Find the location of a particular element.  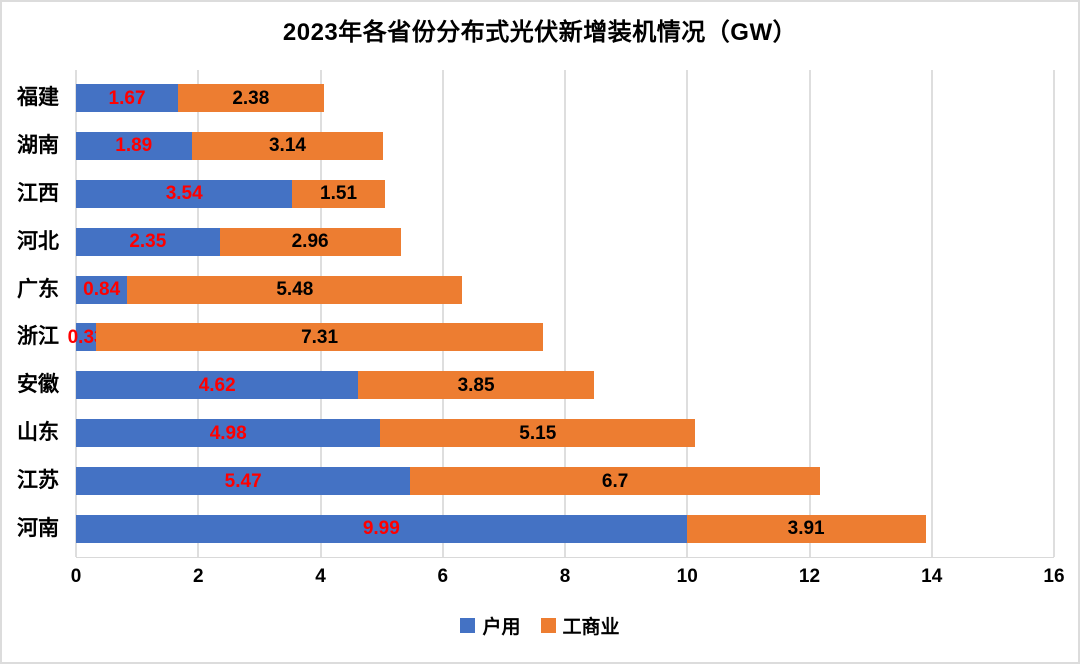

bar-segment-户用: 0.84 is located at coordinates (102, 289).